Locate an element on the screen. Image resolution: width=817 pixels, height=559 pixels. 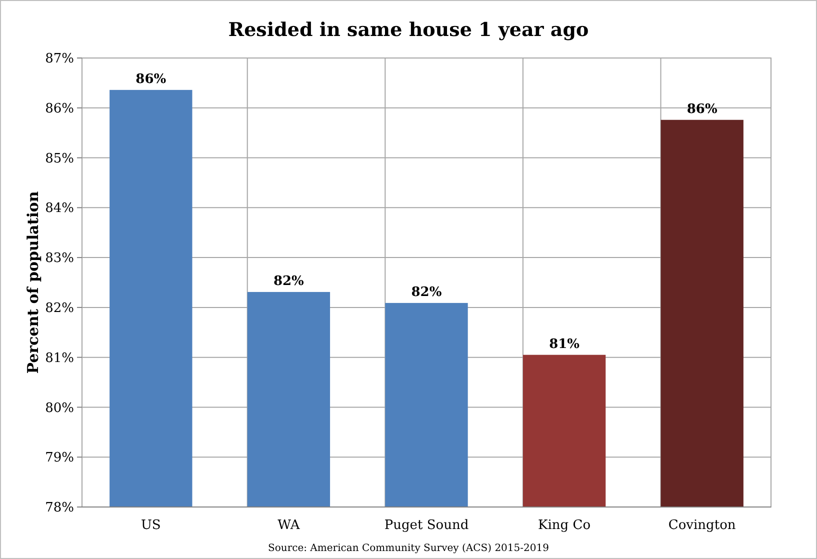
y-tick-label: 87% is located at coordinates (59, 59).